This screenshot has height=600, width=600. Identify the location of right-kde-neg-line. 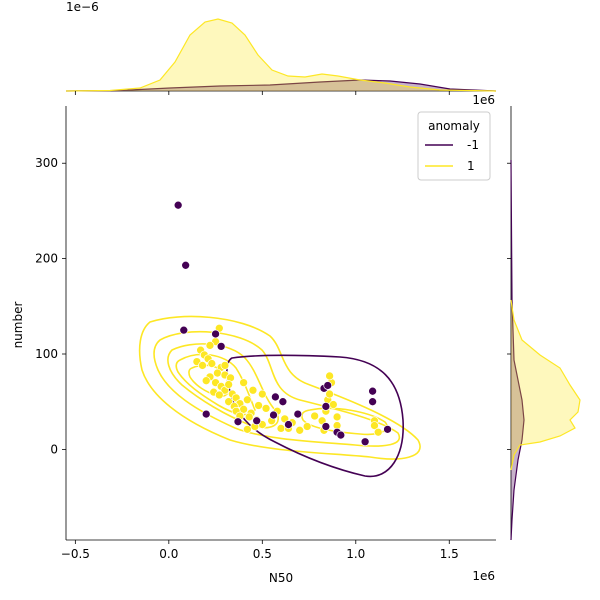
(517, 350).